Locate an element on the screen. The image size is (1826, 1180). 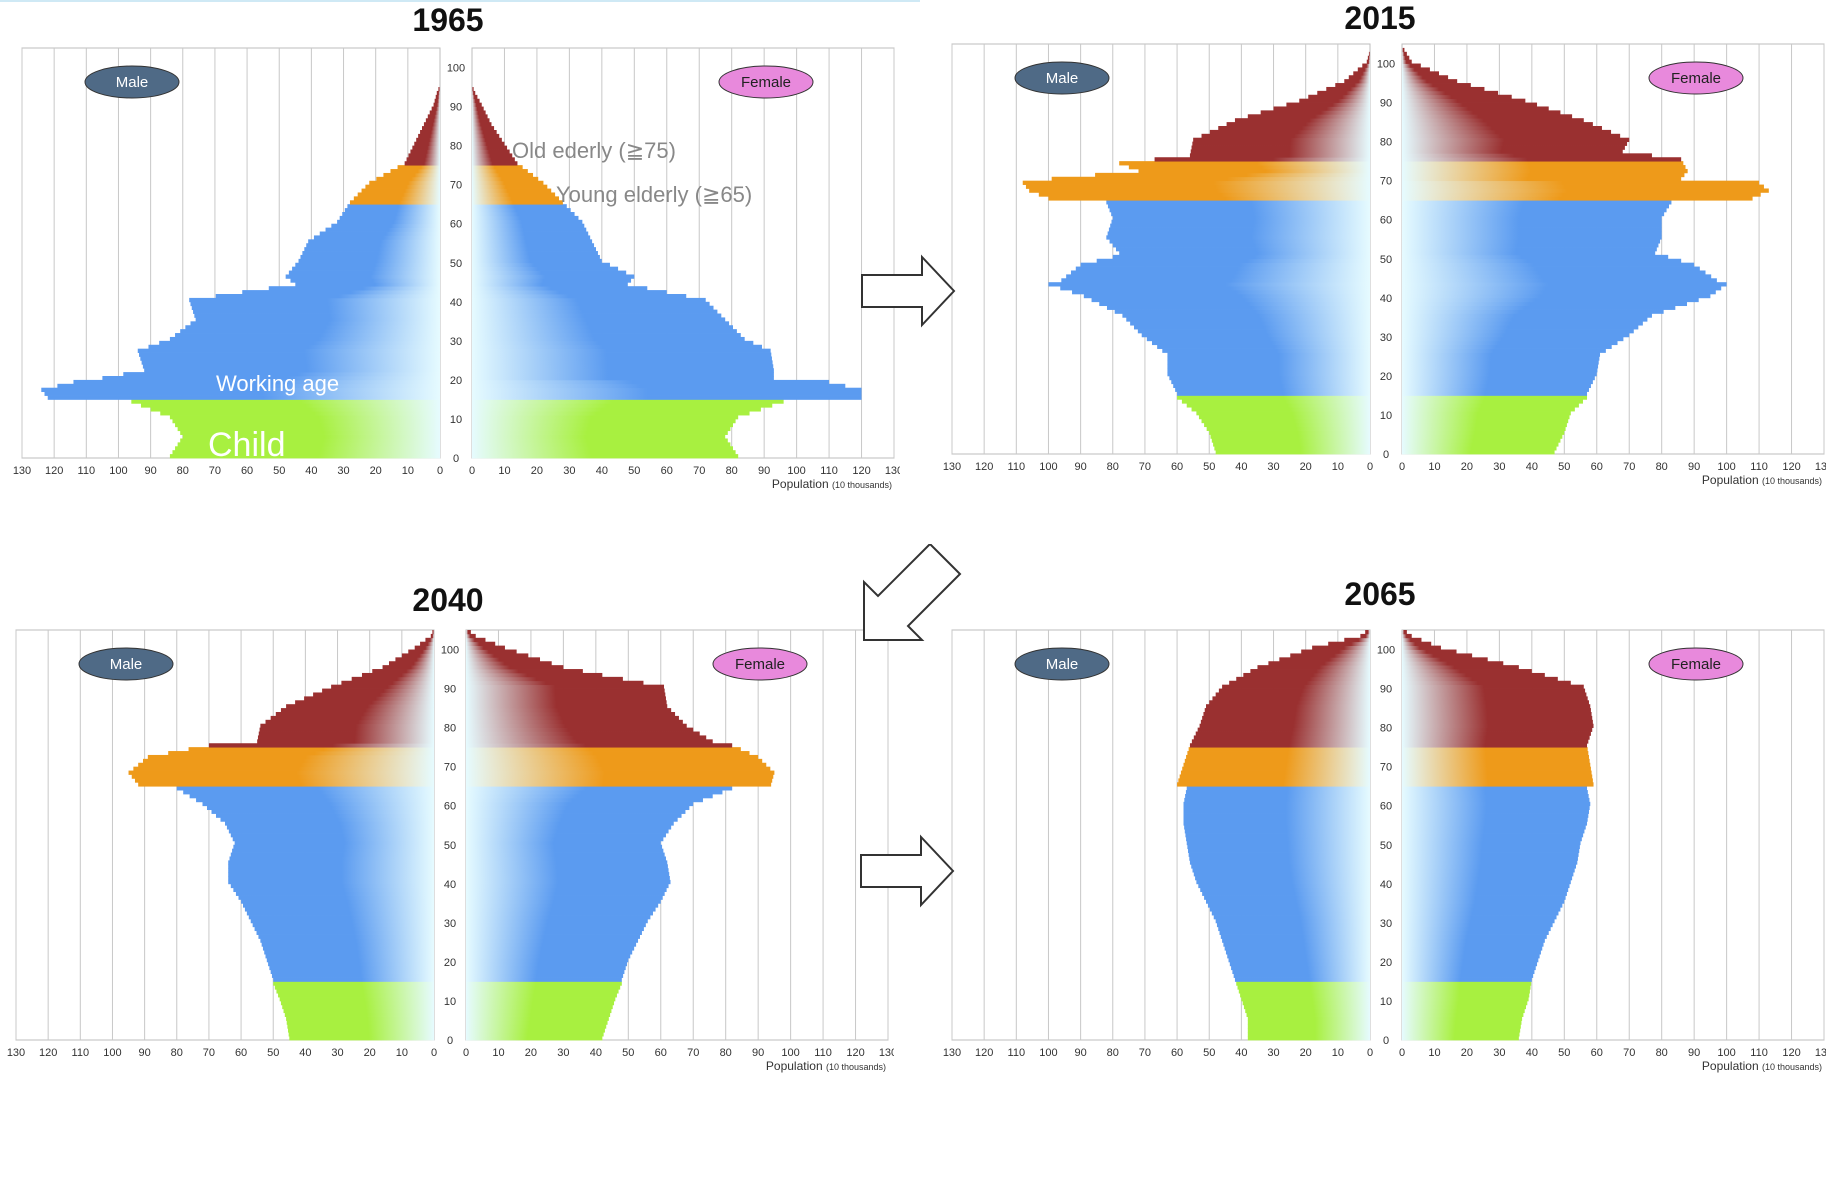
age-tick-label: 100 is located at coordinates (1386, 65).